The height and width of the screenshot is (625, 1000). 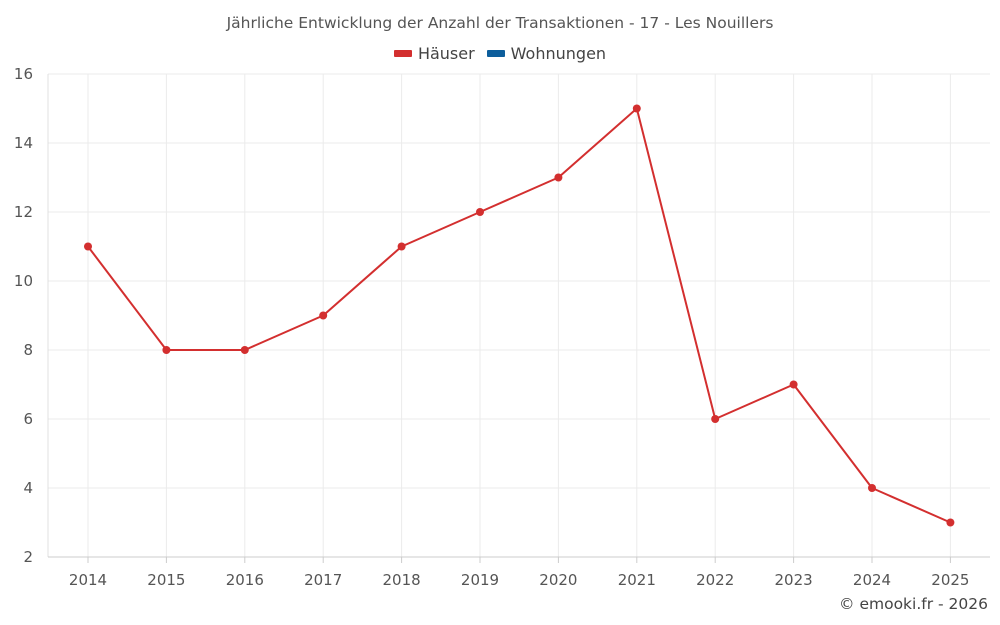 I want to click on chart-legend: Häuser Wohnungen, so click(x=500, y=53).